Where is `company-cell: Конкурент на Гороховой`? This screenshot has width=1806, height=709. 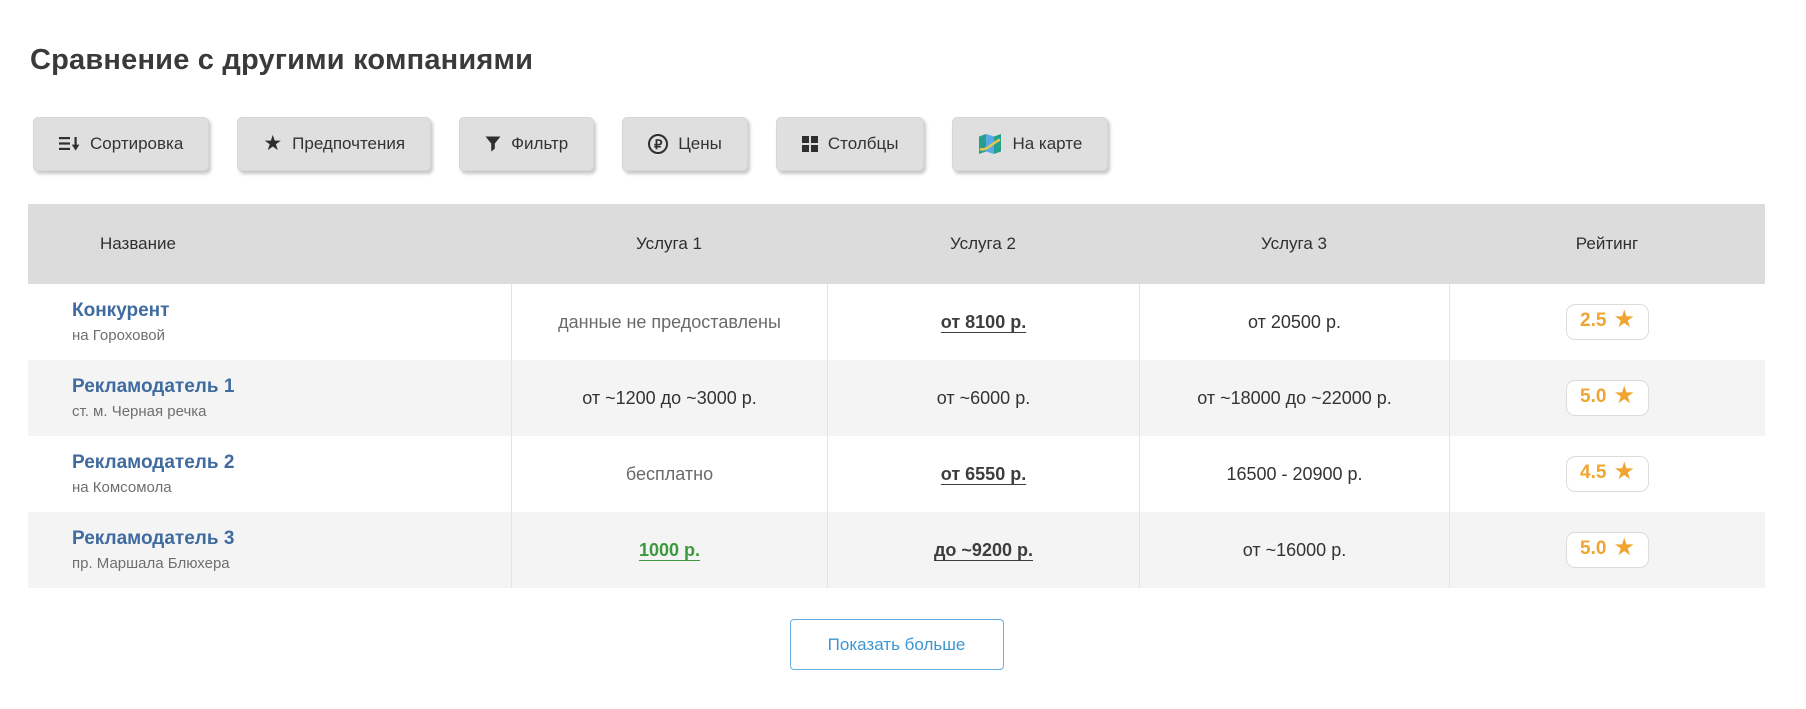 company-cell: Конкурент на Гороховой is located at coordinates (269, 322).